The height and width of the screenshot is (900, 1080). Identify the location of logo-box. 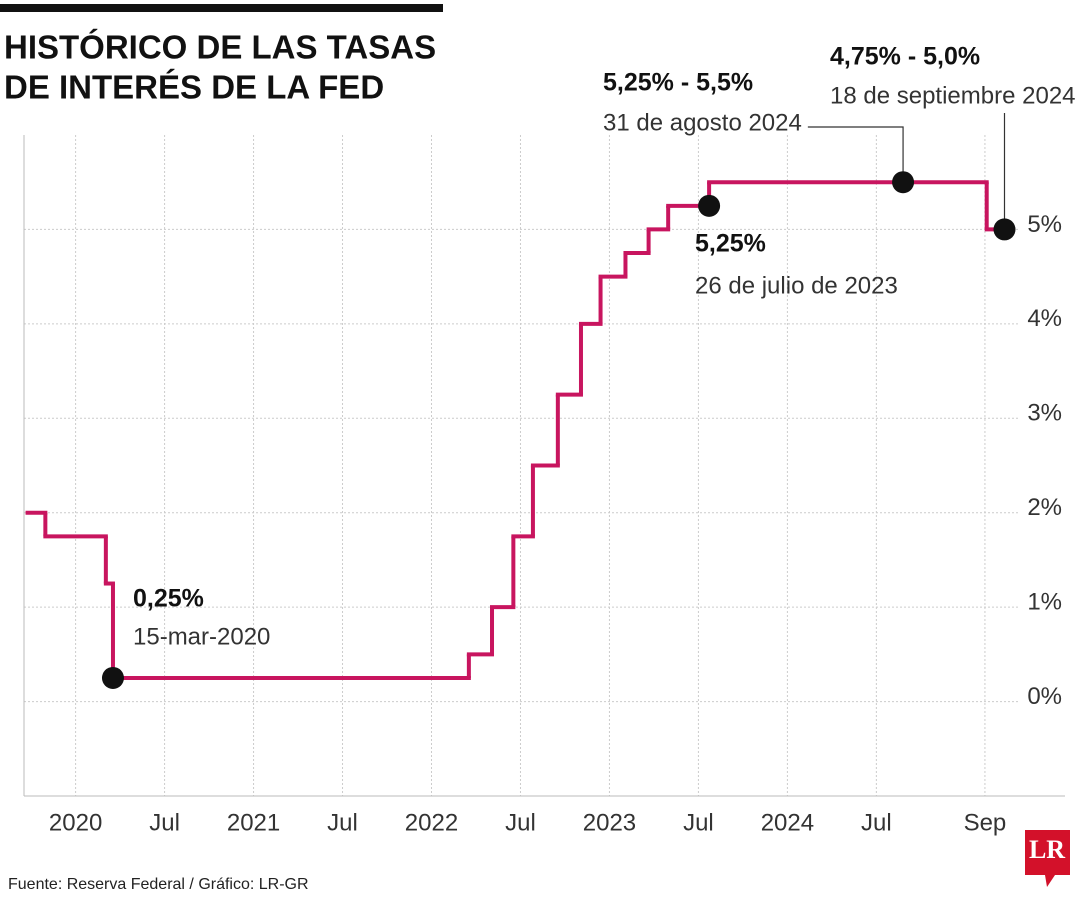
(1047, 858).